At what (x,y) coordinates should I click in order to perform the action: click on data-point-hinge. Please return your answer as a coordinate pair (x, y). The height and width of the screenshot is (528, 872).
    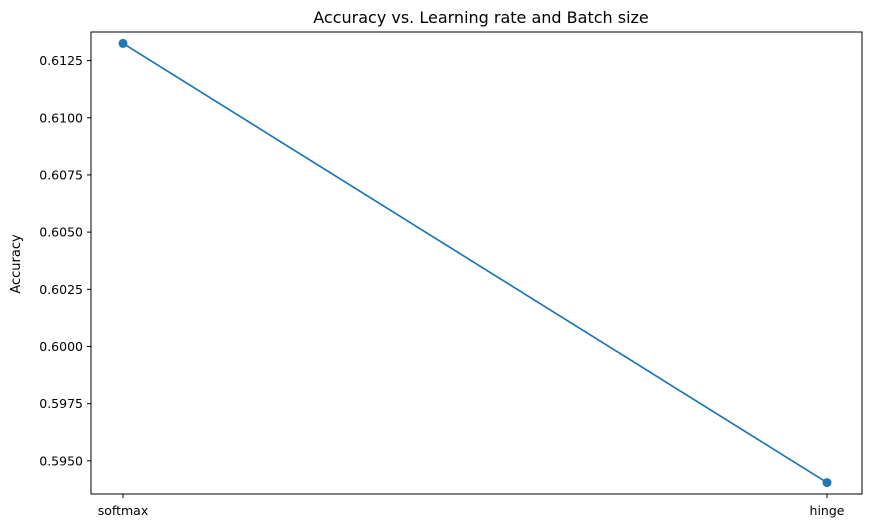
    Looking at the image, I should click on (827, 483).